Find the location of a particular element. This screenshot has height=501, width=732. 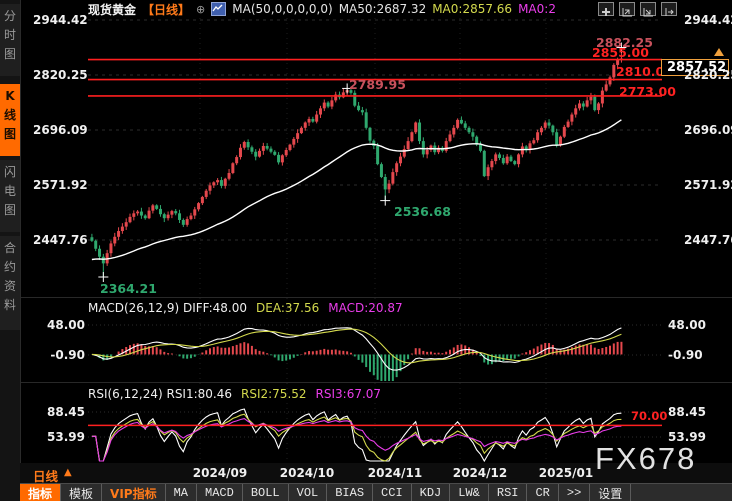

period-selector-arrow-icon: ▲ is located at coordinates (68, 472).